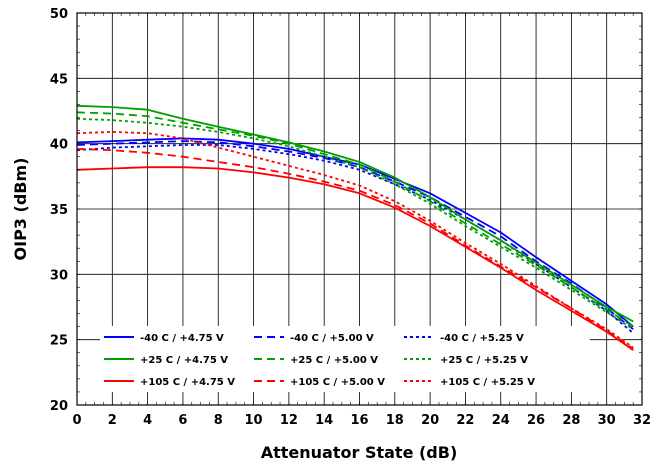 The image size is (657, 467). I want to click on y-tick-label: 35, so click(59, 210).